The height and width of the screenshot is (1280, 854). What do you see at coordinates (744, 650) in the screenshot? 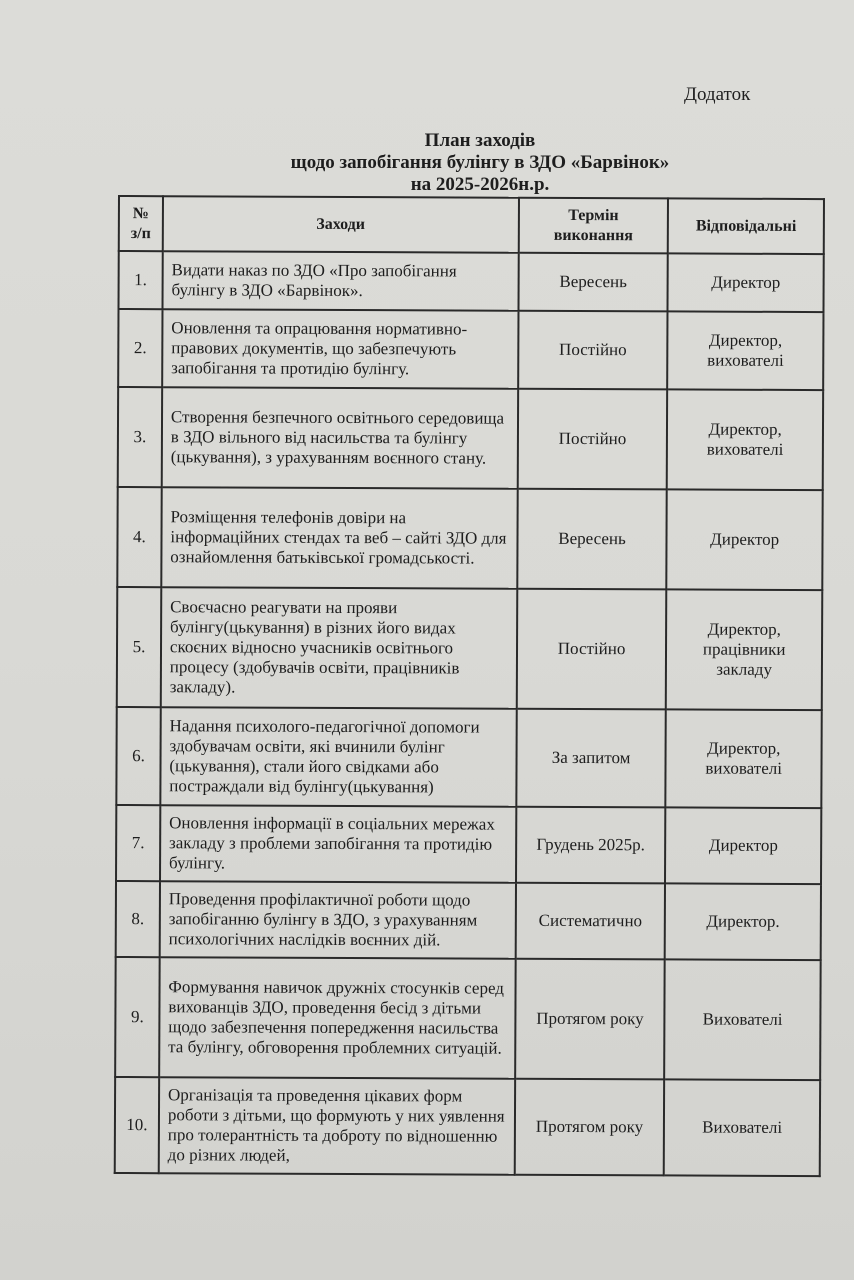
I see `responsible-text: Директор, працівники закладу` at bounding box center [744, 650].